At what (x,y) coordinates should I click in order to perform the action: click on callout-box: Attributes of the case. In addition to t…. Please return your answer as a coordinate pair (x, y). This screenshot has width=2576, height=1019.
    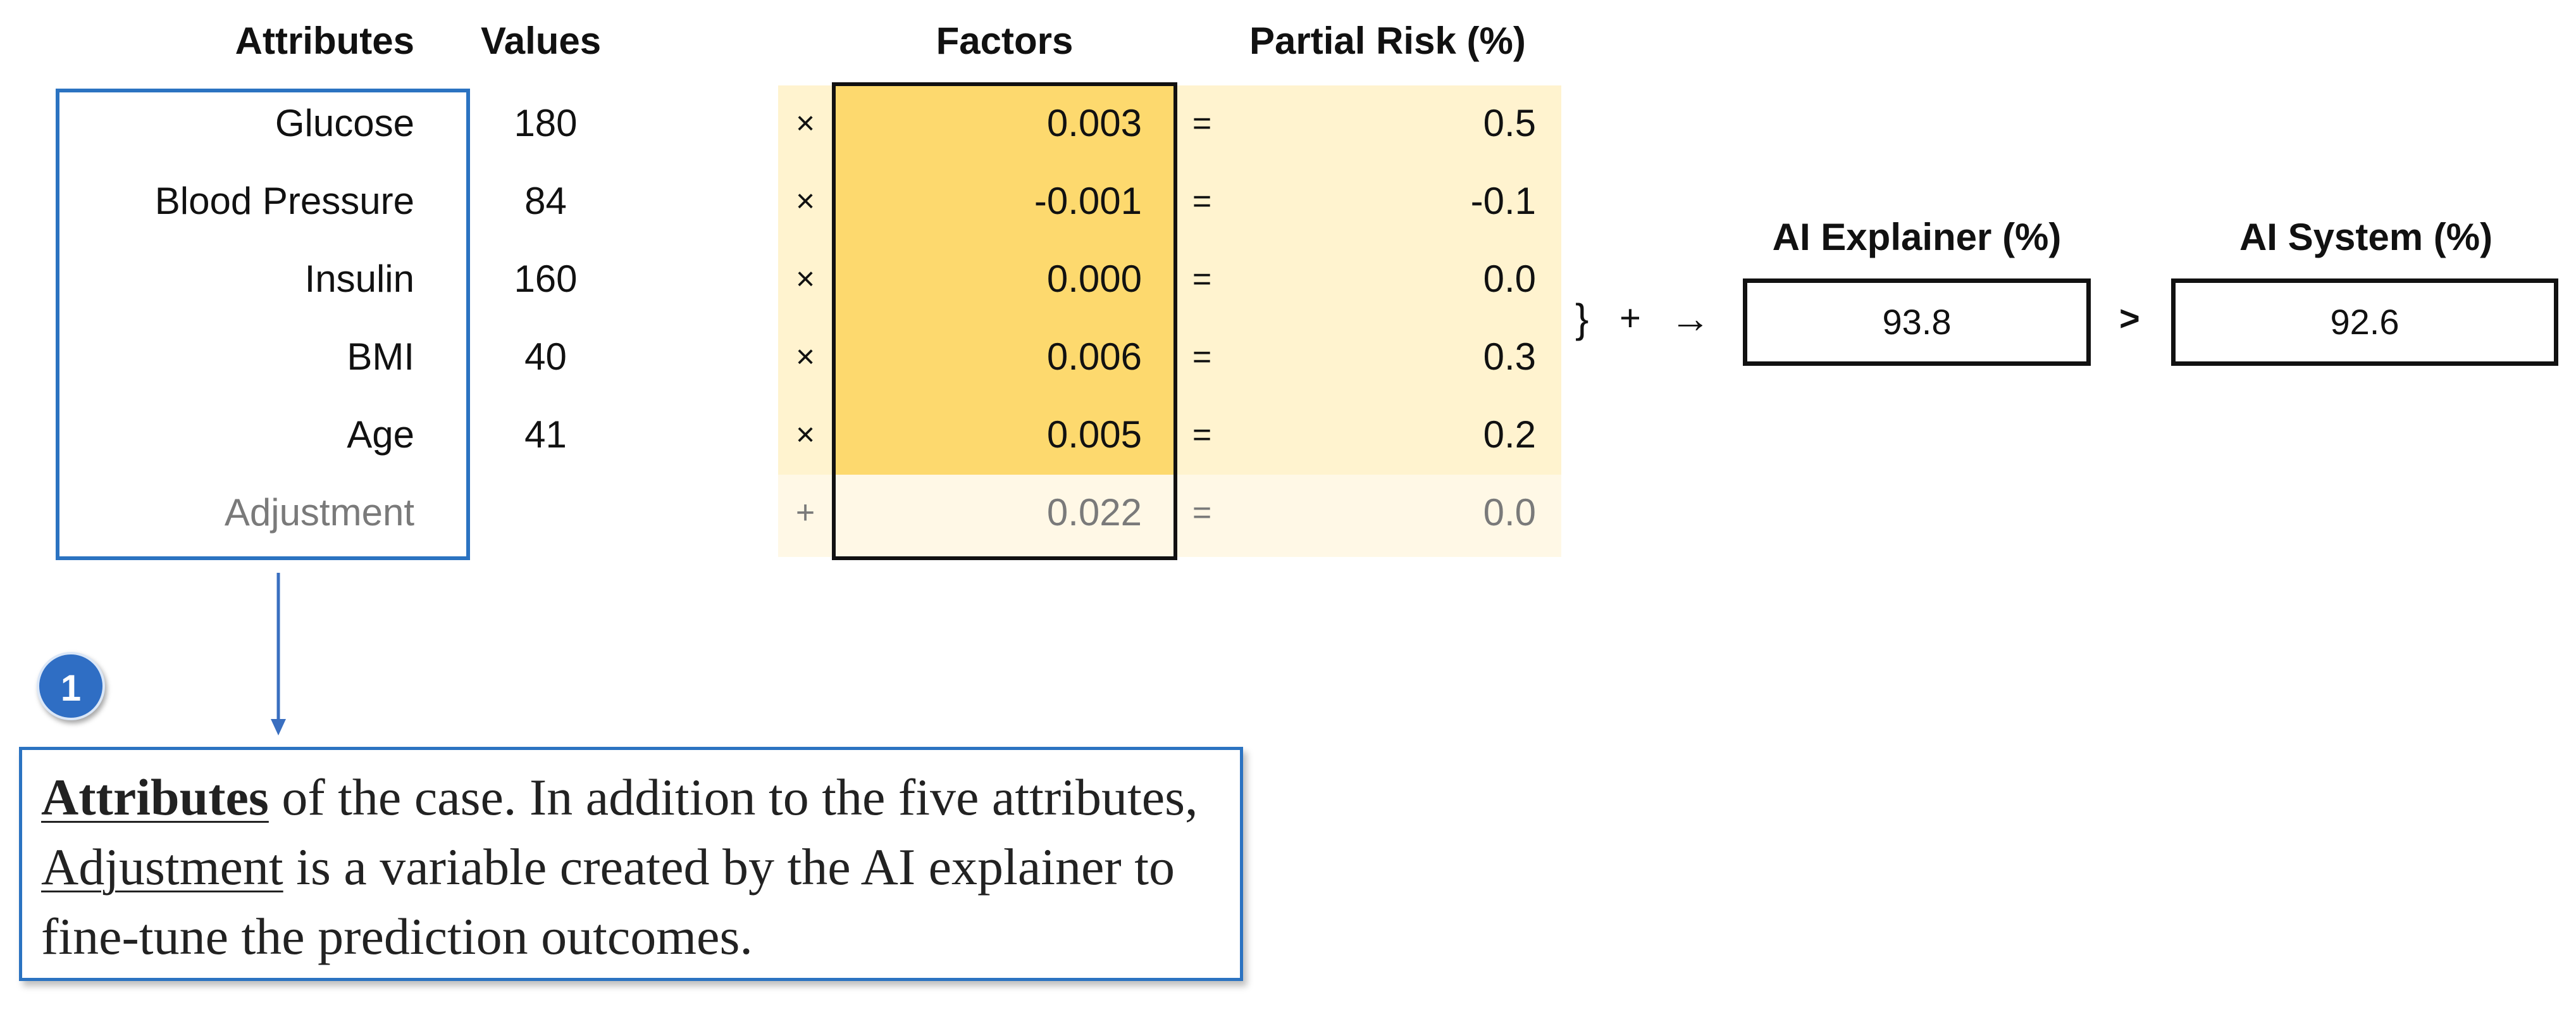
    Looking at the image, I should click on (631, 864).